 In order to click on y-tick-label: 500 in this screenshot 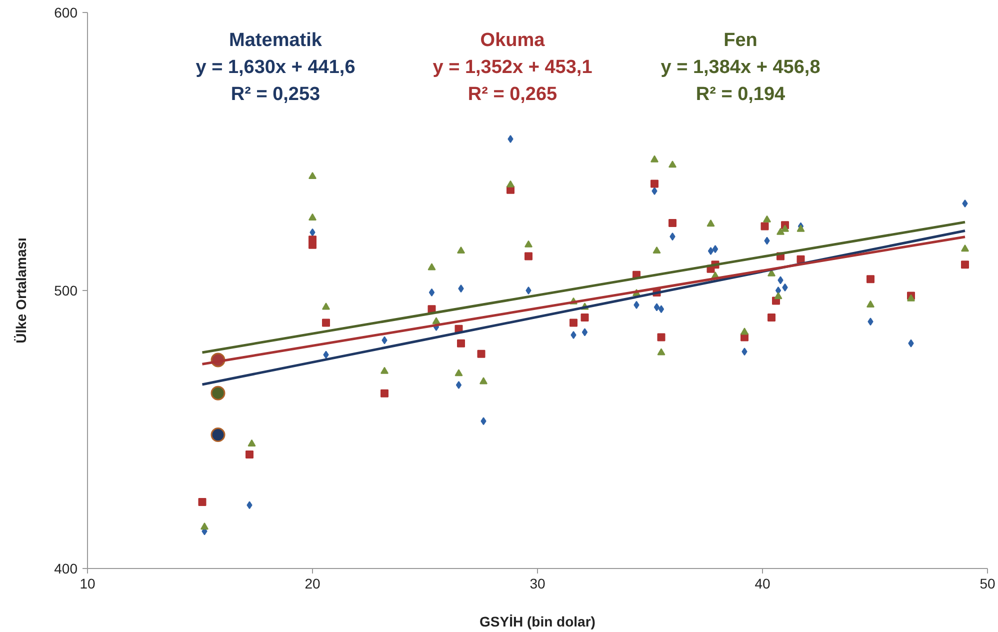, I will do `click(66, 290)`.